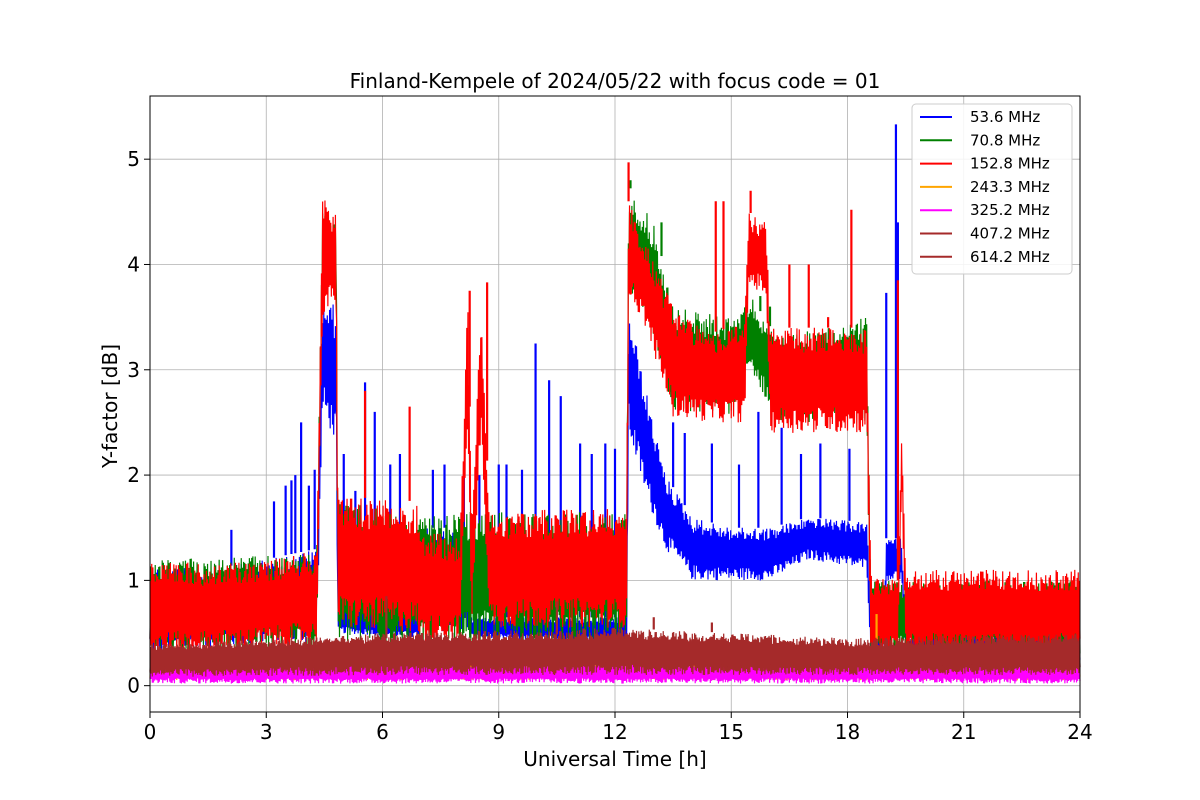 The height and width of the screenshot is (800, 1200). What do you see at coordinates (1010, 210) in the screenshot?
I see `legend-label: 325.2 MHz` at bounding box center [1010, 210].